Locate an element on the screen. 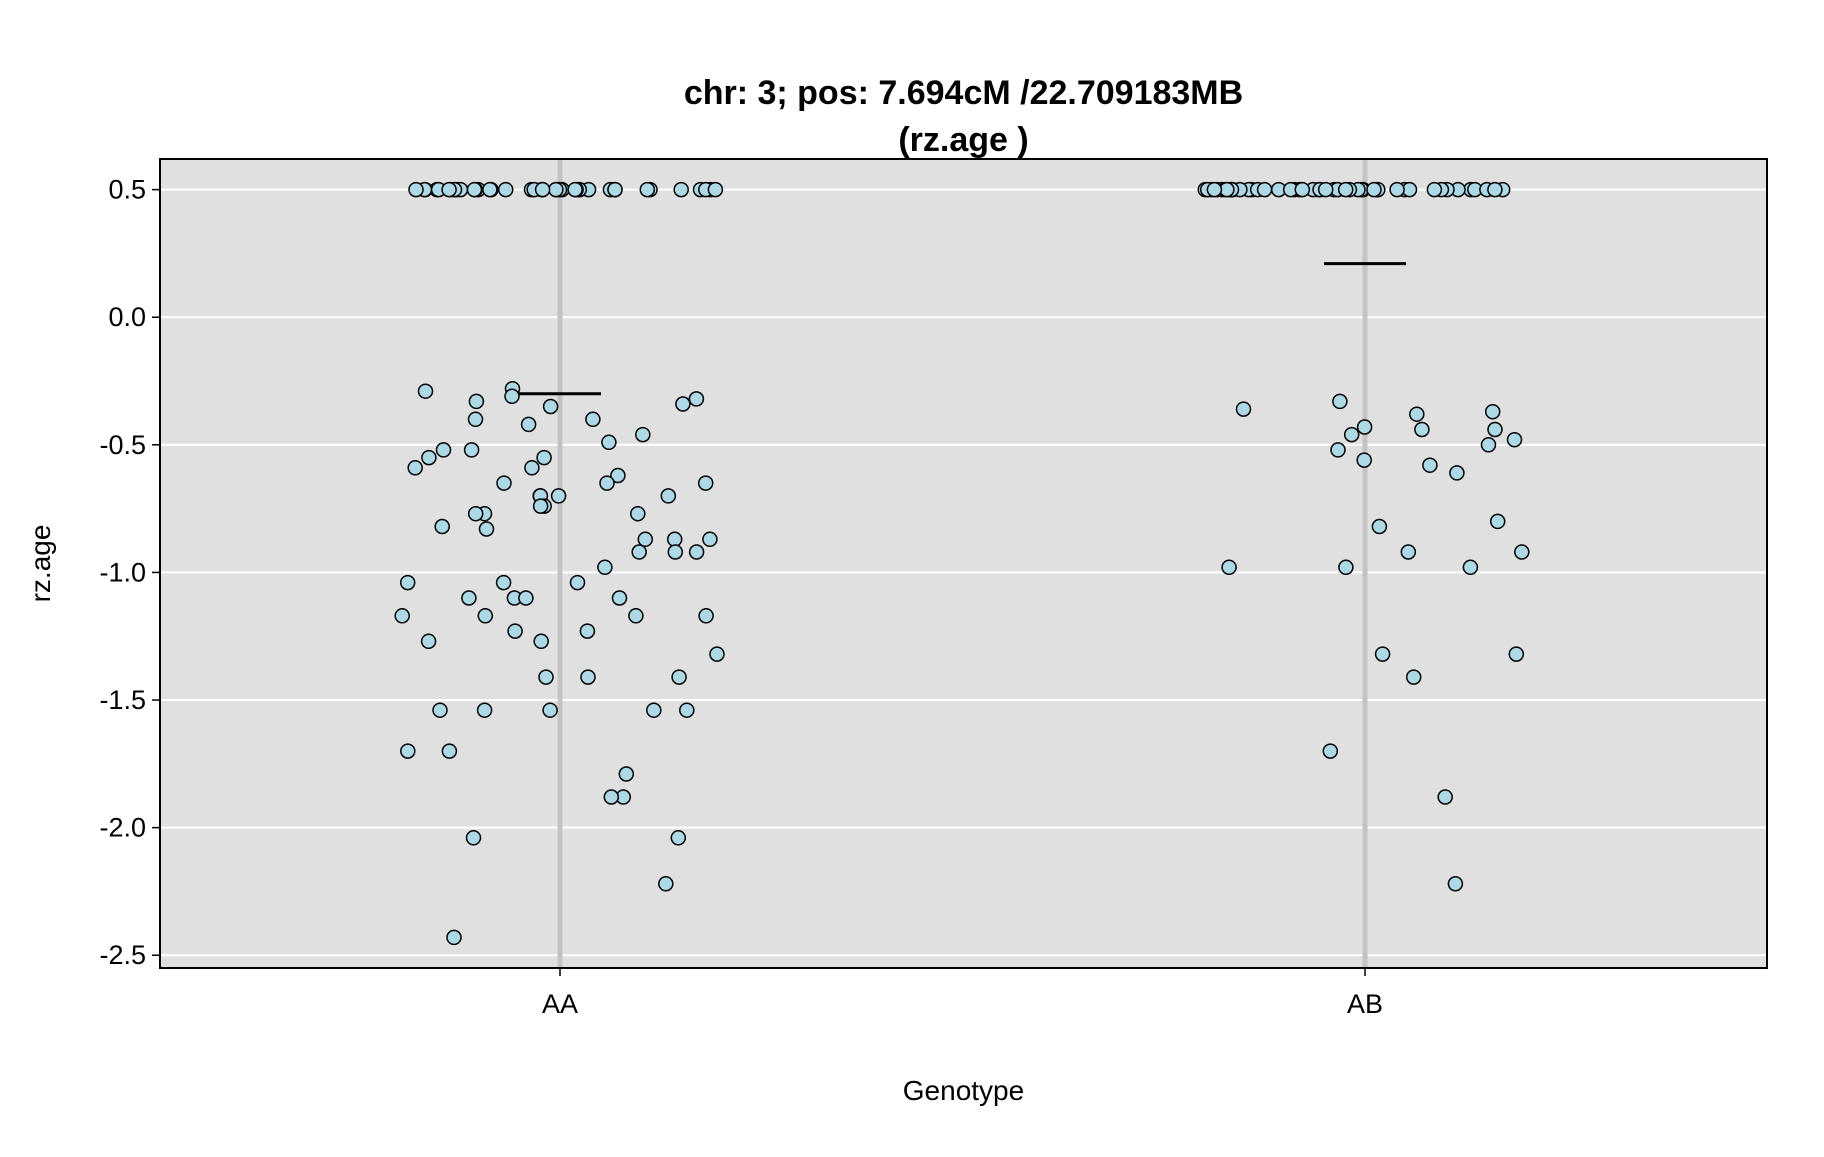  y-tick-label: -1.5 is located at coordinates (122, 700).